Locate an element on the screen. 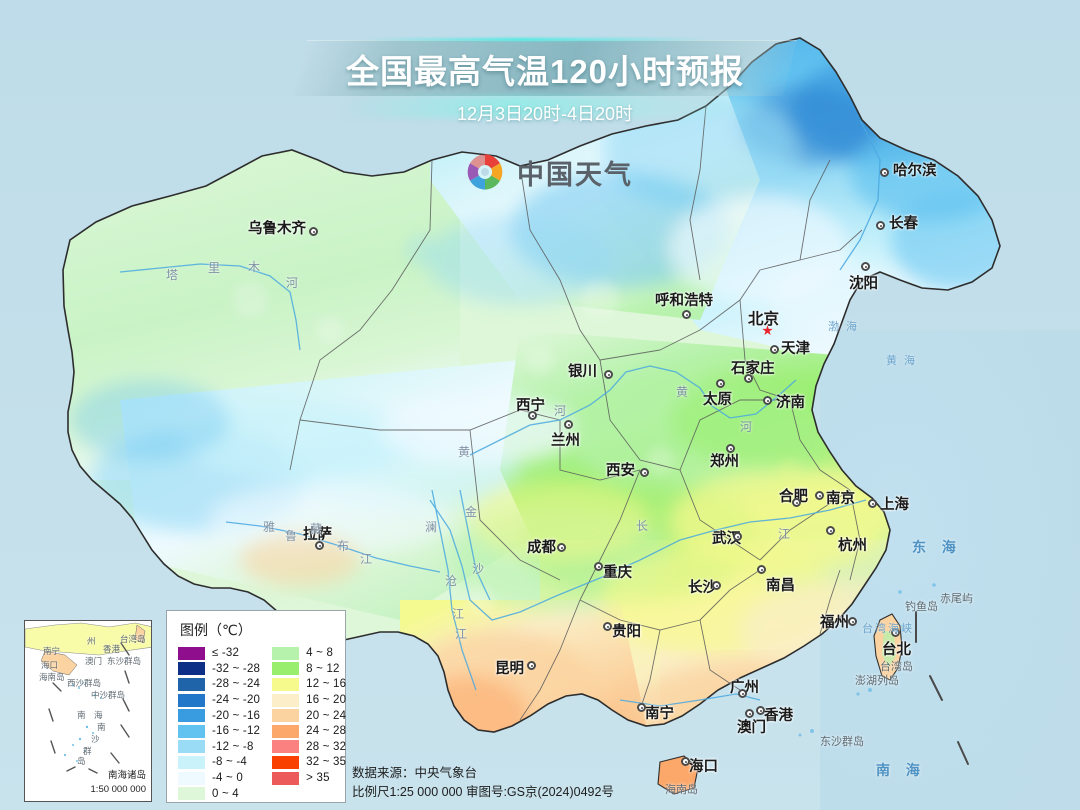  legend-label: 32 ~ 35 is located at coordinates (326, 762).